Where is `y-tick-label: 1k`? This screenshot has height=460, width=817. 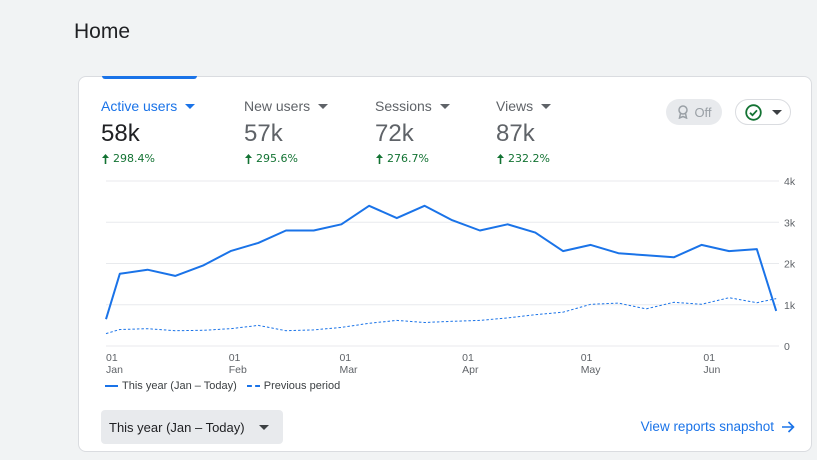
y-tick-label: 1k is located at coordinates (790, 306).